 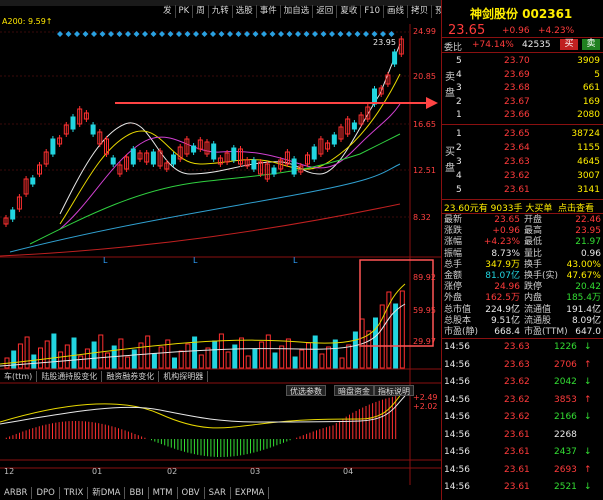 What do you see at coordinates (245, 11) in the screenshot?
I see `toolbar-btn-xuangu: 选股` at bounding box center [245, 11].